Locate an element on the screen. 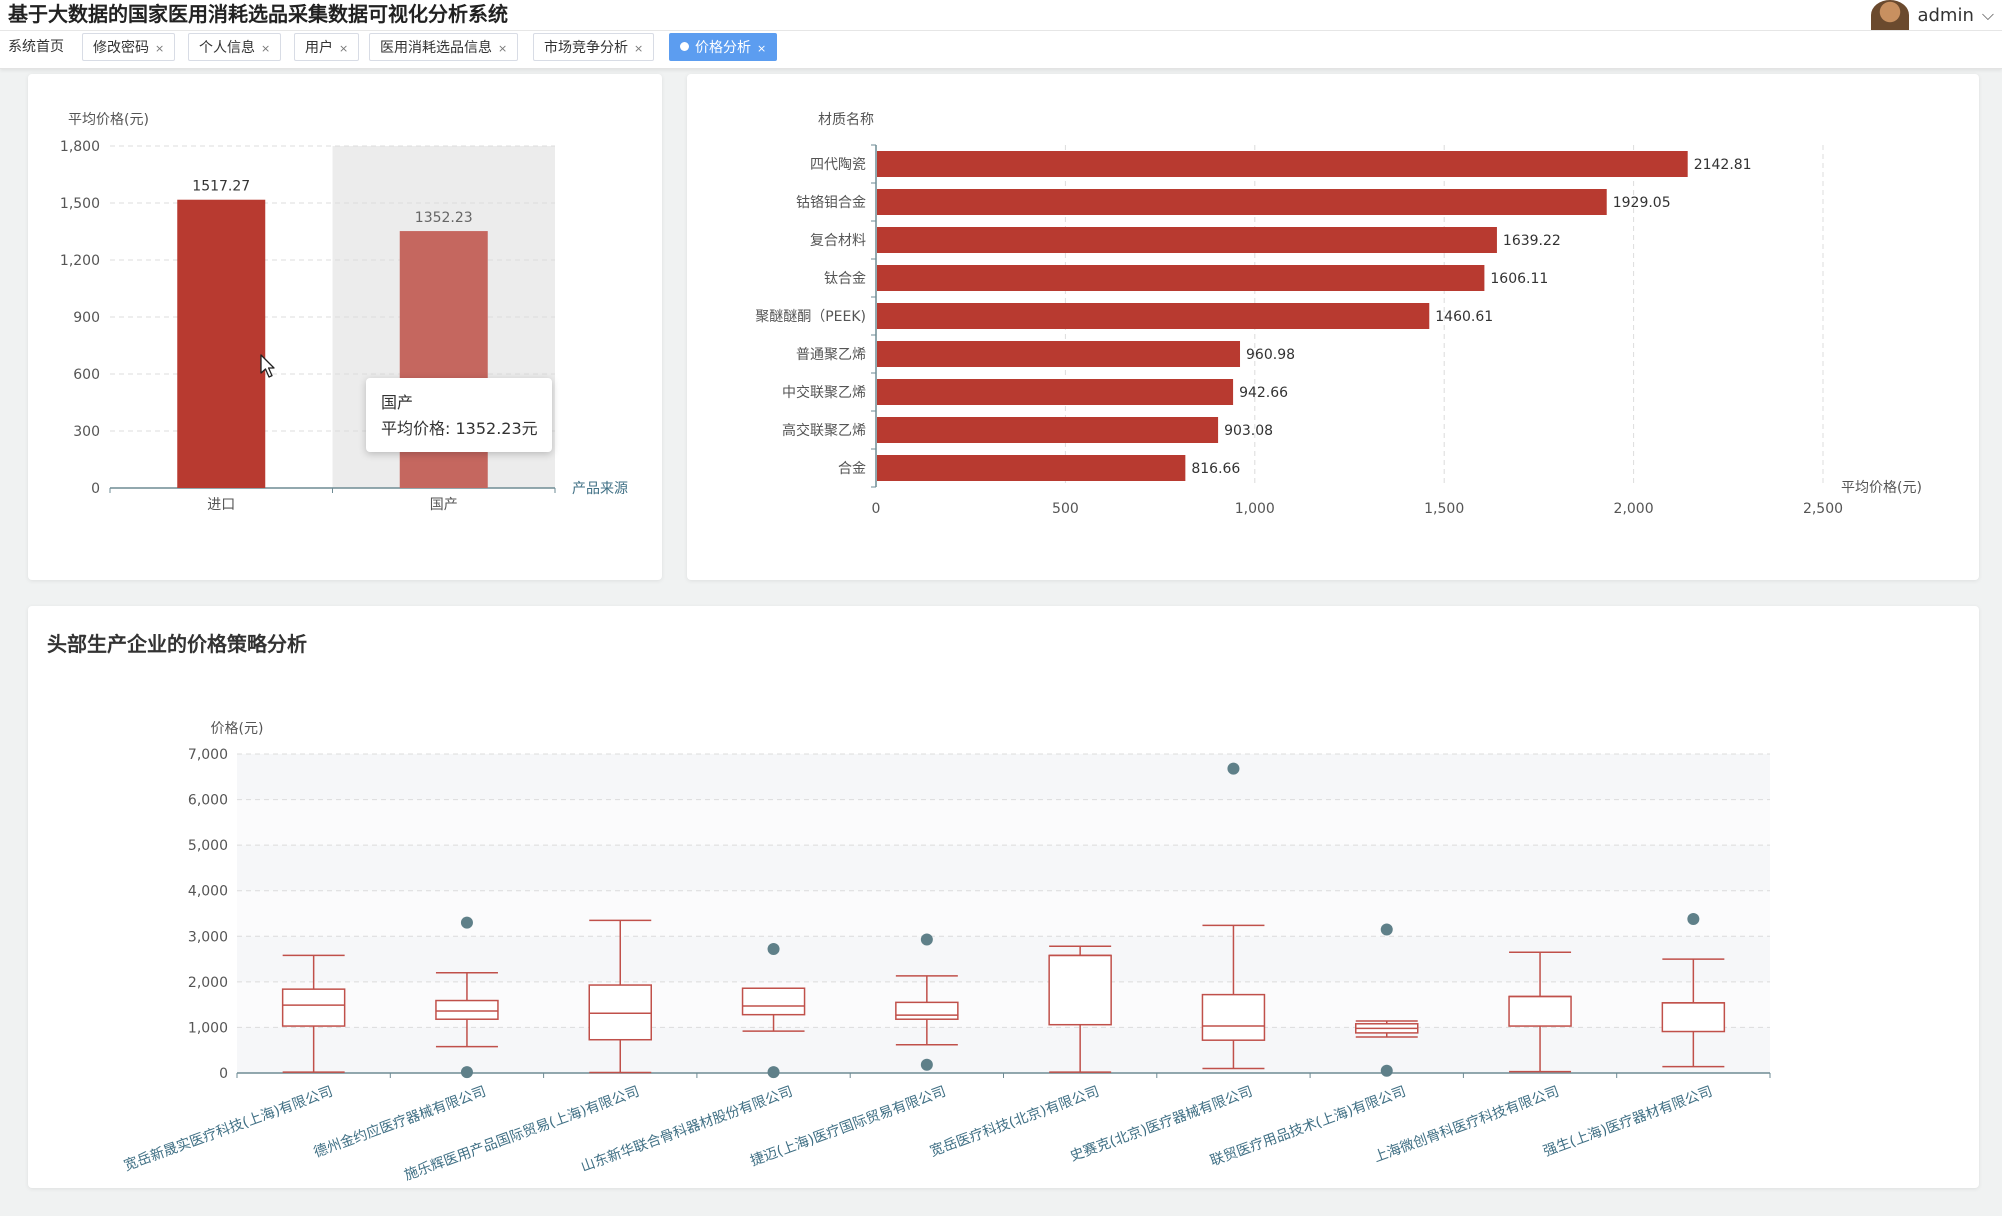 The width and height of the screenshot is (2002, 1216). tab-consumables-info: 医用消耗选品信息 × is located at coordinates (444, 47).